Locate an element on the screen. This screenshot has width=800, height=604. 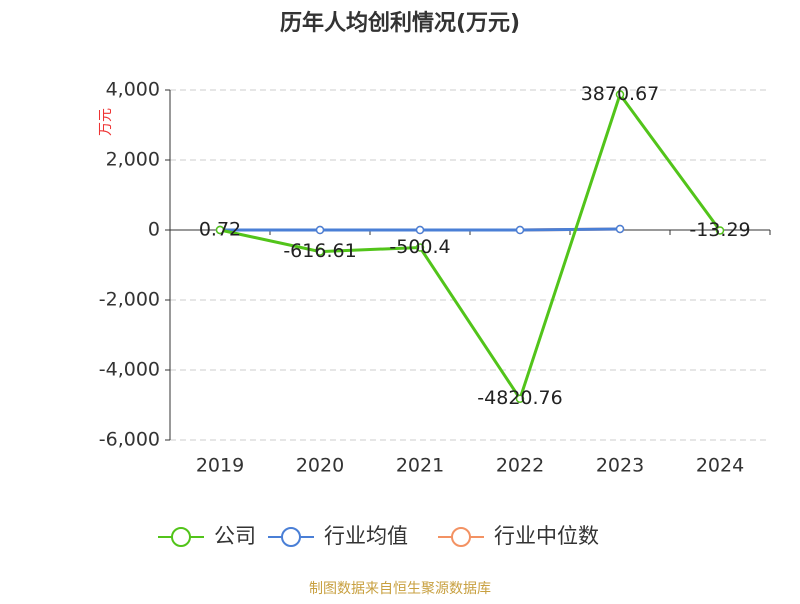
data-label: 3870.67 is located at coordinates (620, 94).